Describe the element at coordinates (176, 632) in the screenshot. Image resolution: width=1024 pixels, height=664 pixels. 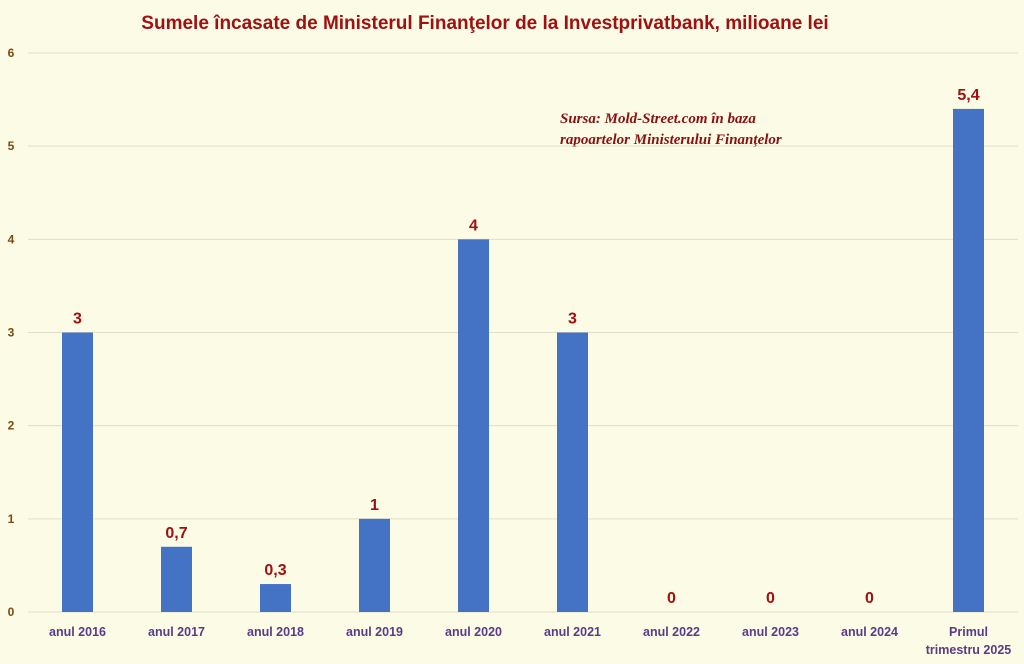
I see `x-tick-label: anul 2017` at that location.